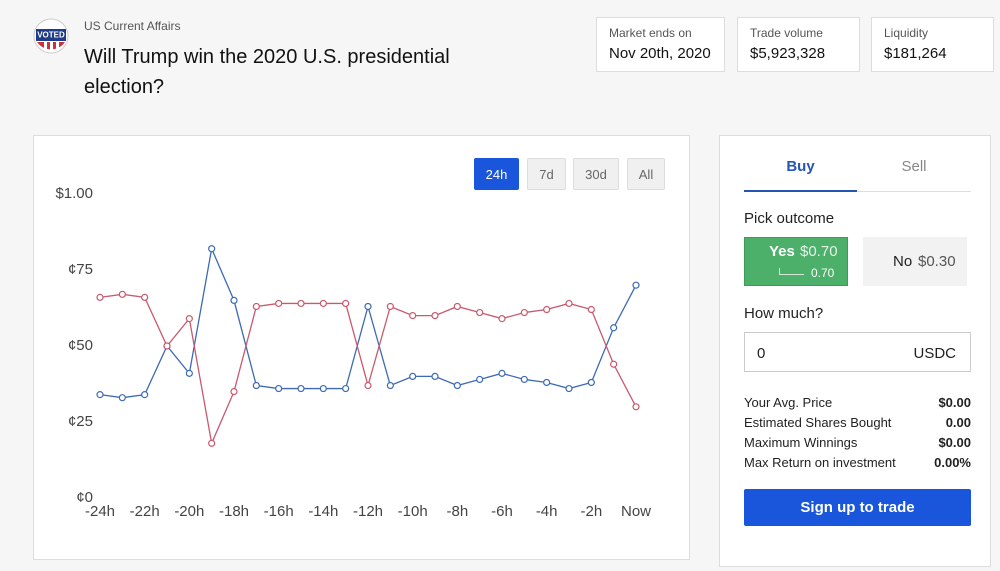 Image resolution: width=1000 pixels, height=571 pixels. Describe the element at coordinates (791, 271) in the screenshot. I see `sparkline` at that location.